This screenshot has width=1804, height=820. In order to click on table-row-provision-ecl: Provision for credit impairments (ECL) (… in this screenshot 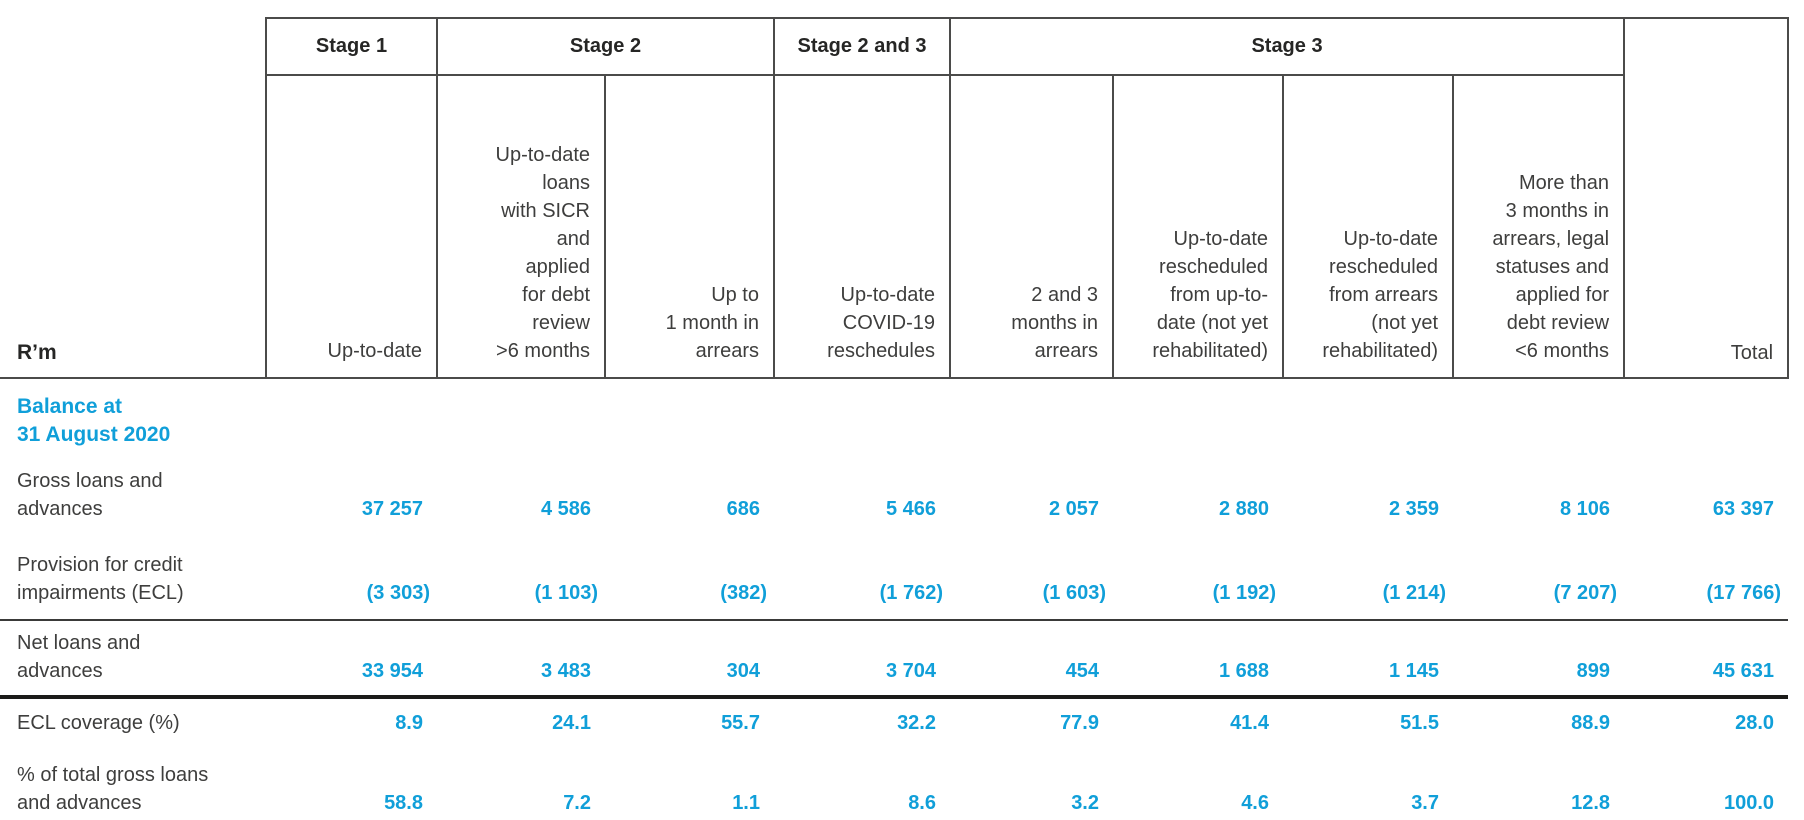, I will do `click(894, 579)`.